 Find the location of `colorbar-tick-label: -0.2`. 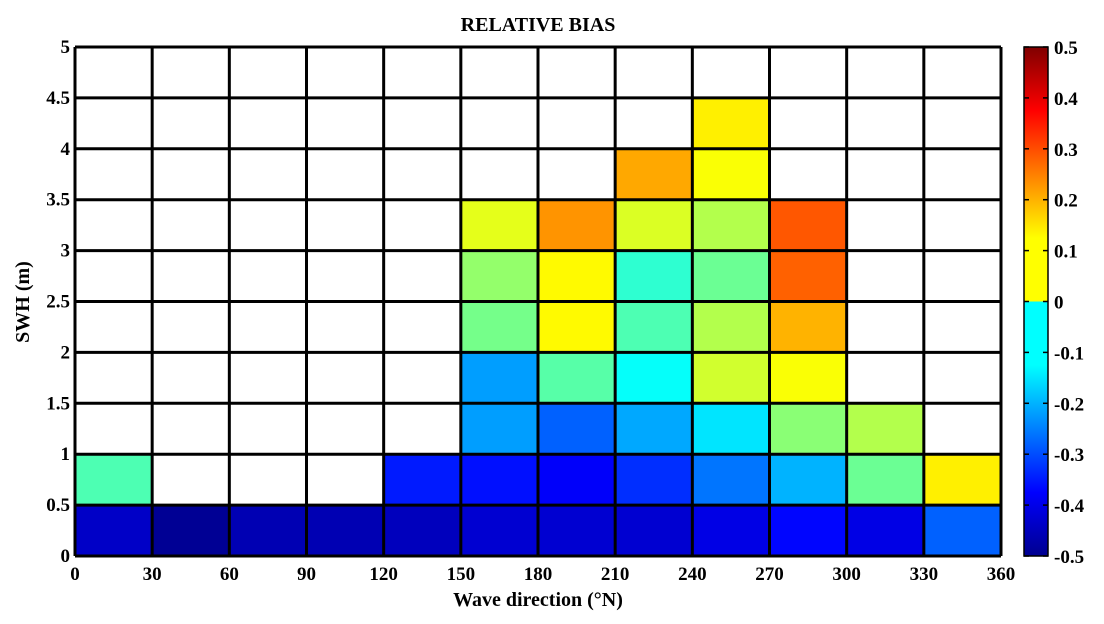

colorbar-tick-label: -0.2 is located at coordinates (1069, 404).